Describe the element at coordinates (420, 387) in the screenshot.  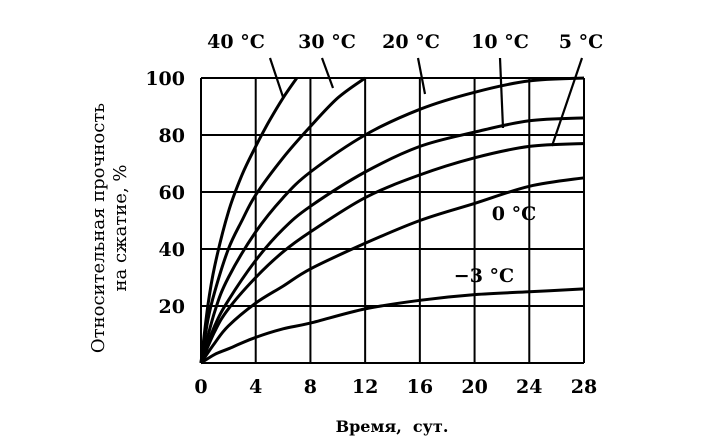
I see `x-tick-label: 16` at that location.